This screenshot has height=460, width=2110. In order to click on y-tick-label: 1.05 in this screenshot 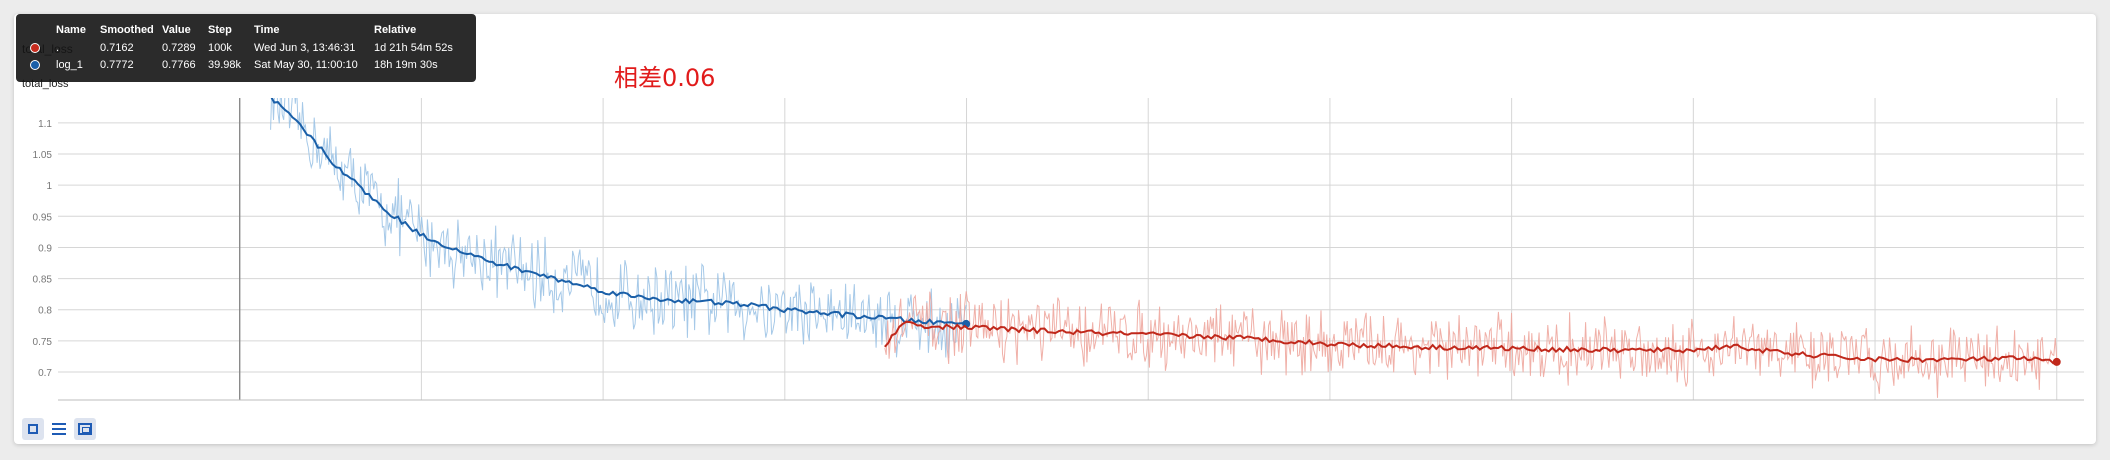, I will do `click(43, 155)`.